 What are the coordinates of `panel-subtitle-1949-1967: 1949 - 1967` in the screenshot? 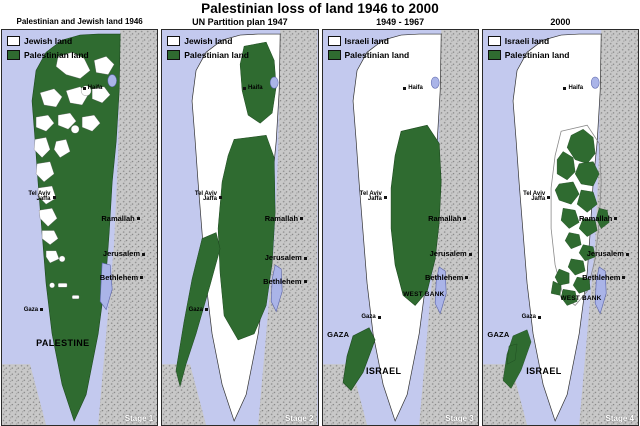 It's located at (400, 22).